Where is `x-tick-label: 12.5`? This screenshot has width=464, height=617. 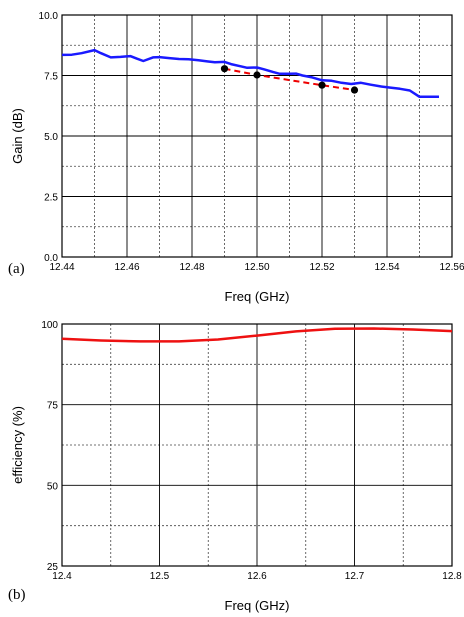
x-tick-label: 12.5 is located at coordinates (160, 576).